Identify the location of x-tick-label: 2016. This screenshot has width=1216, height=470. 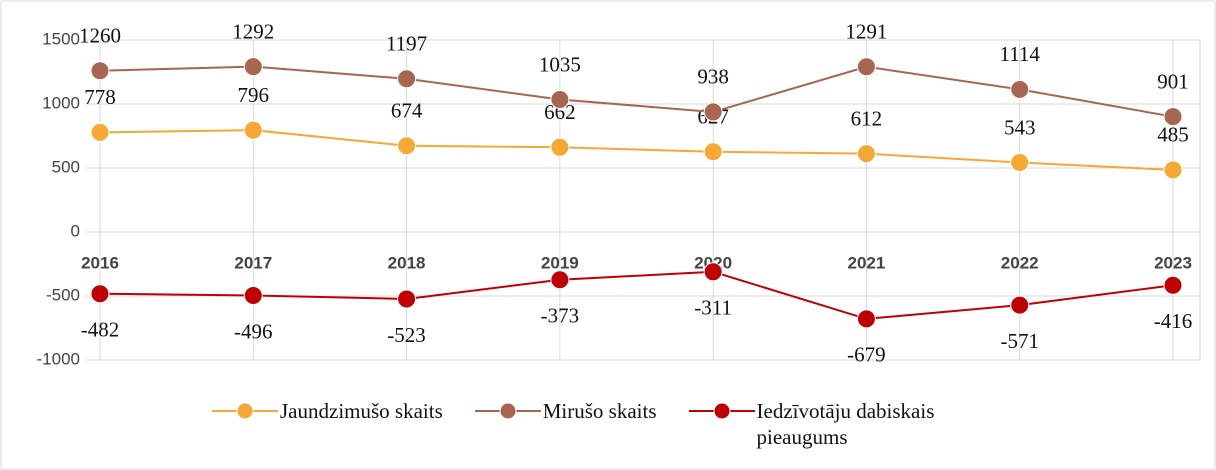
(100, 262).